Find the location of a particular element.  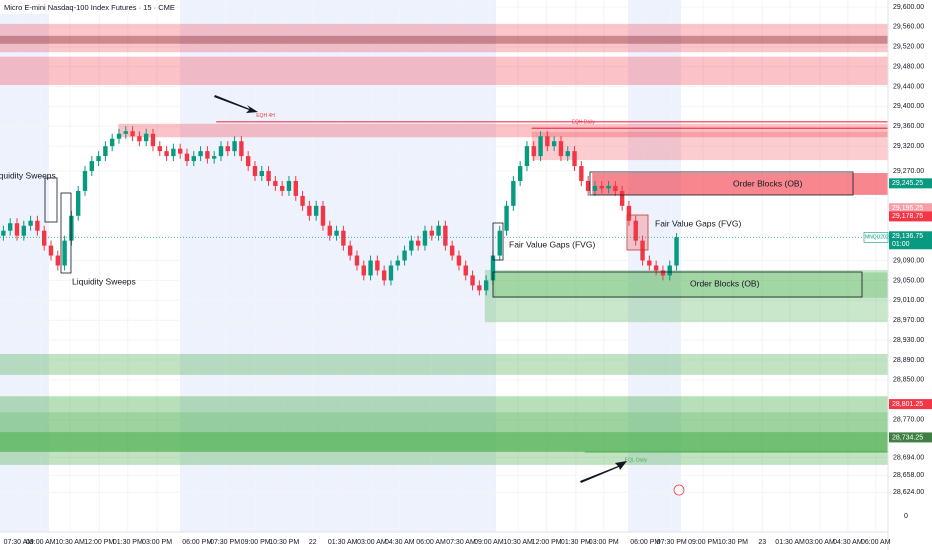

symbol-badge is located at coordinates (876, 237).